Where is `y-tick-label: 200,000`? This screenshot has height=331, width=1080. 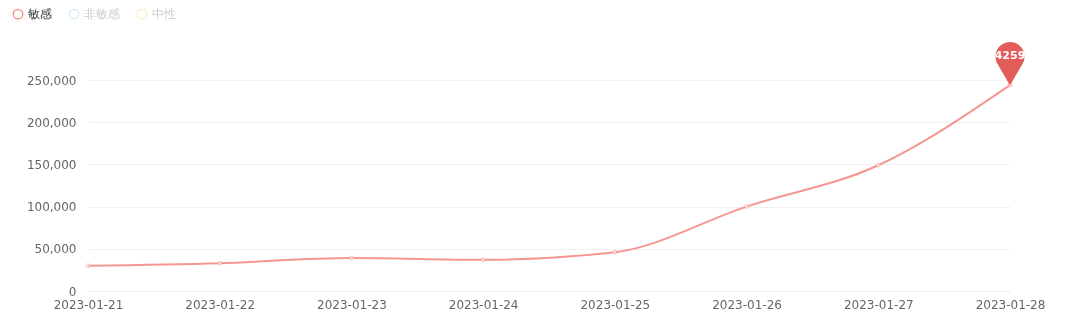
y-tick-label: 200,000 is located at coordinates (51, 122).